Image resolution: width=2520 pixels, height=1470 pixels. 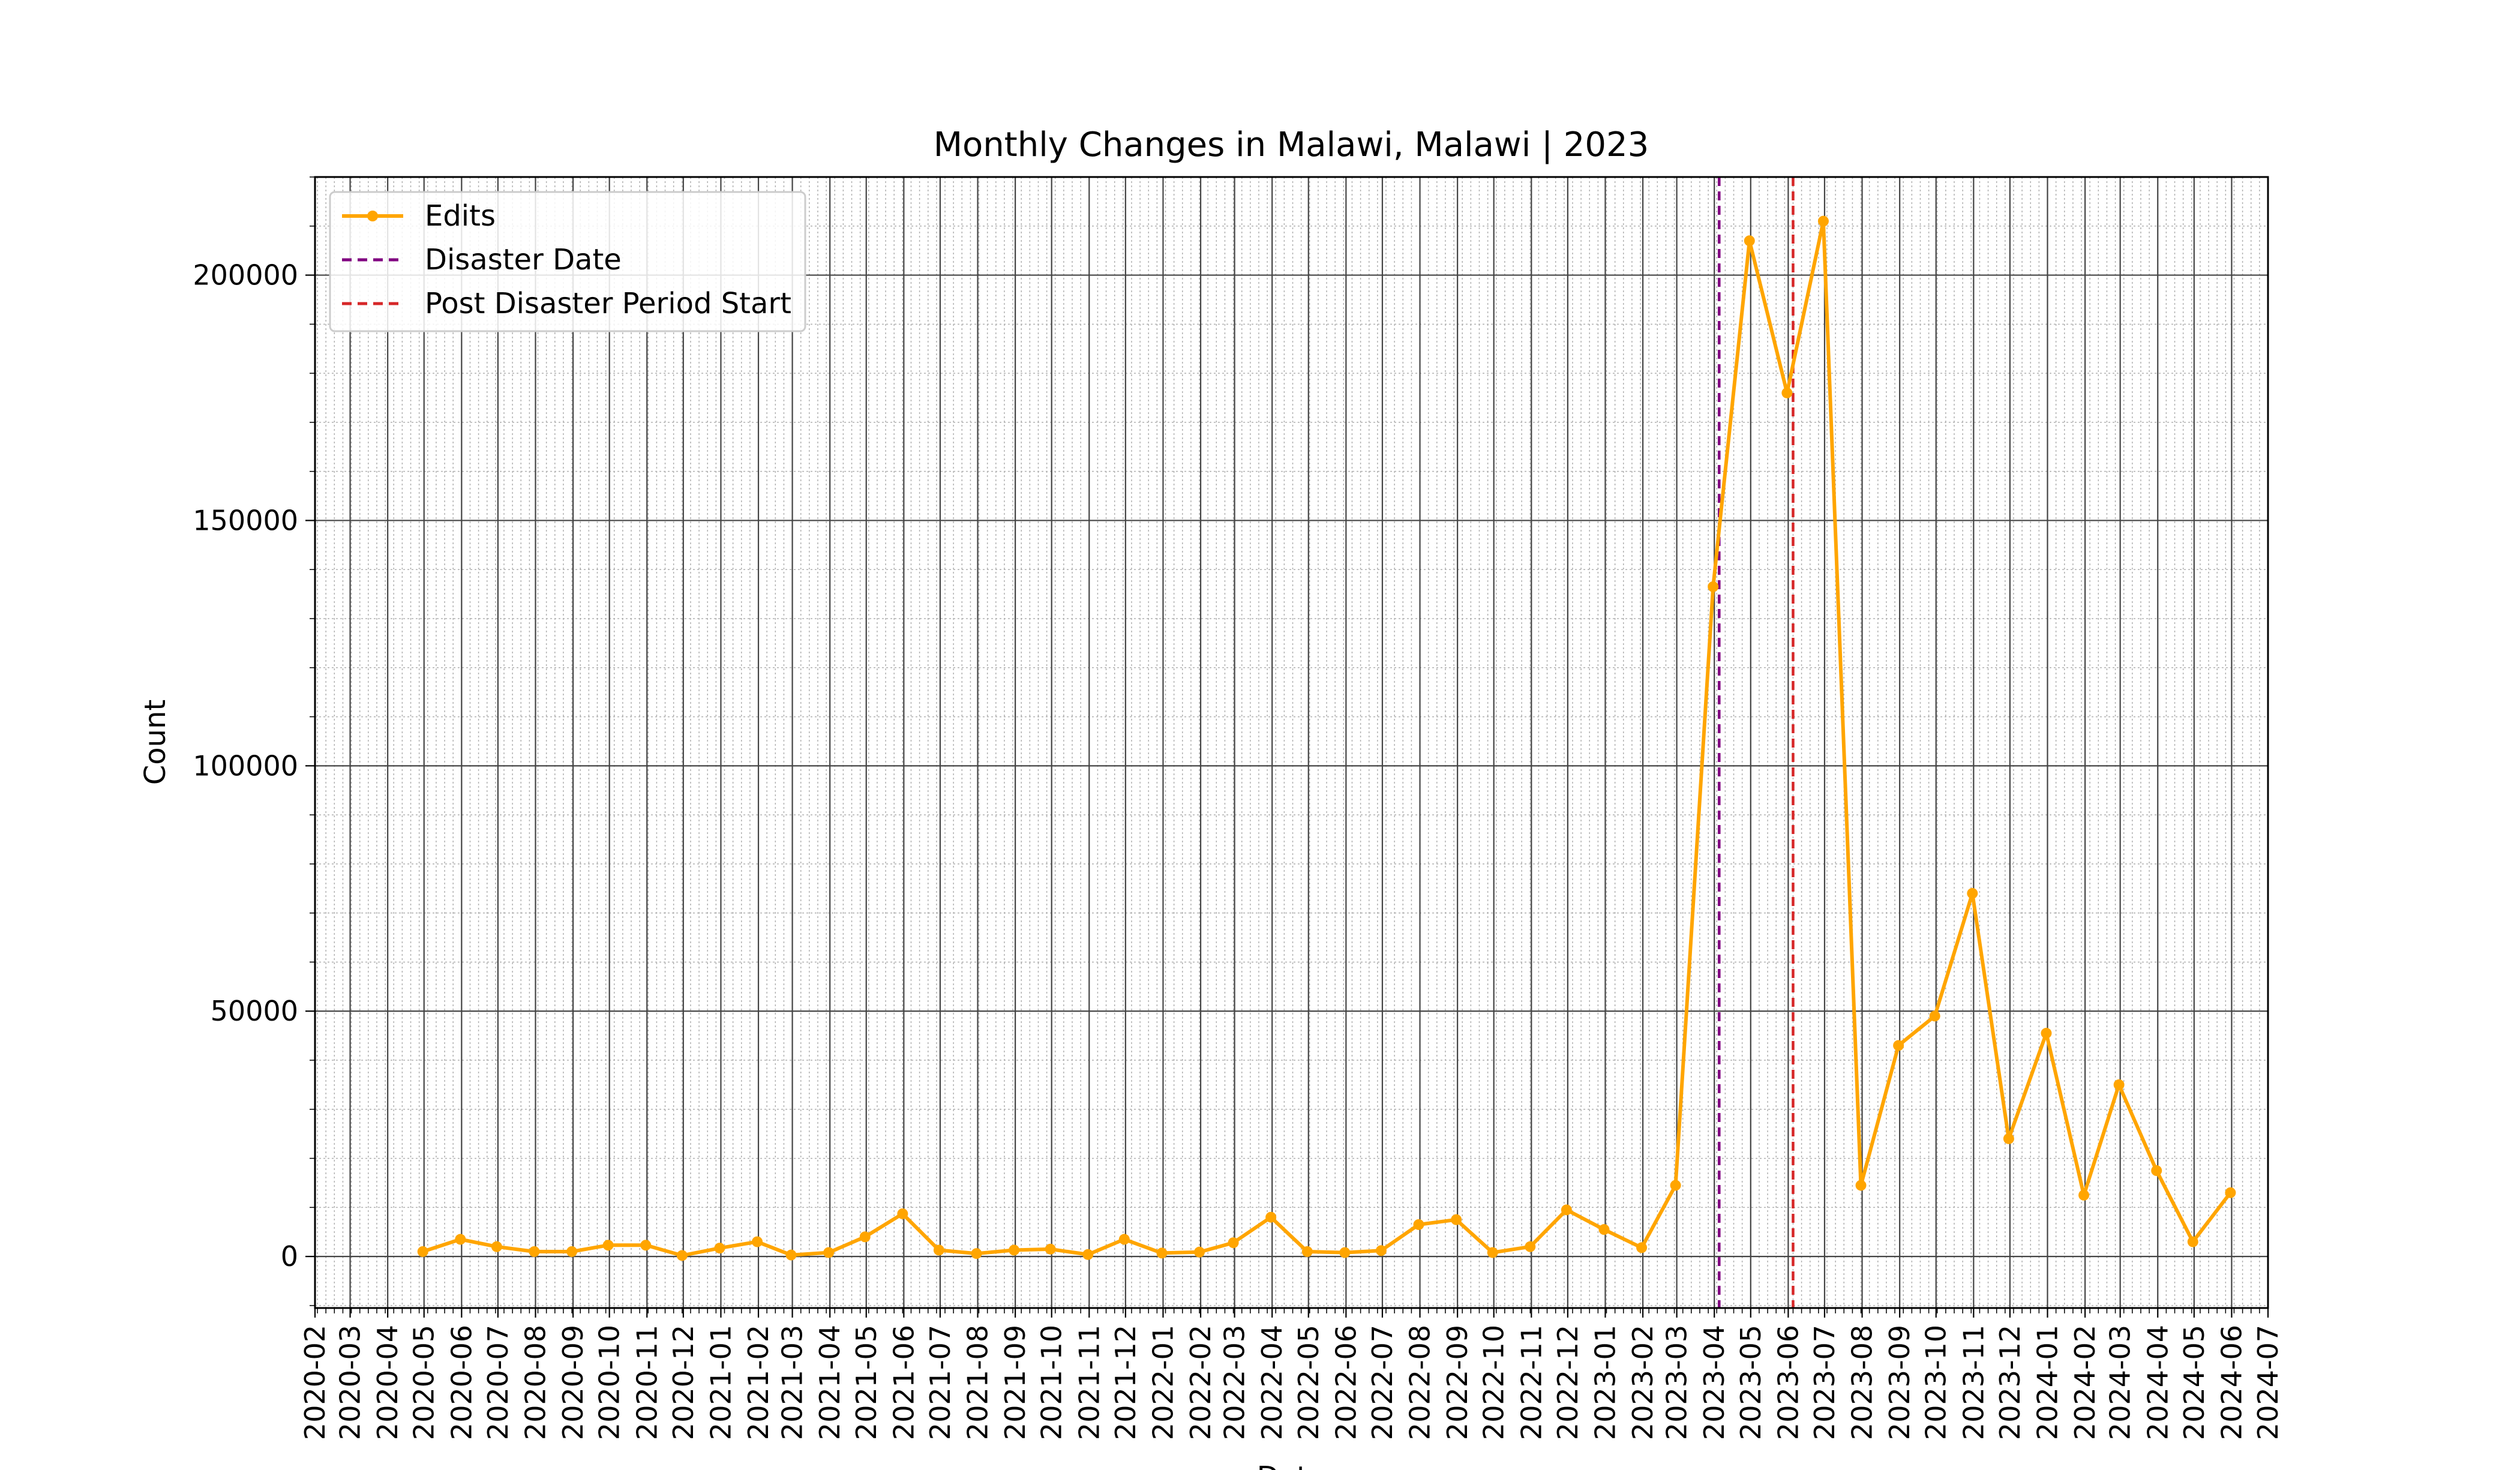 I want to click on y-tick-label: 200000, so click(x=245, y=275).